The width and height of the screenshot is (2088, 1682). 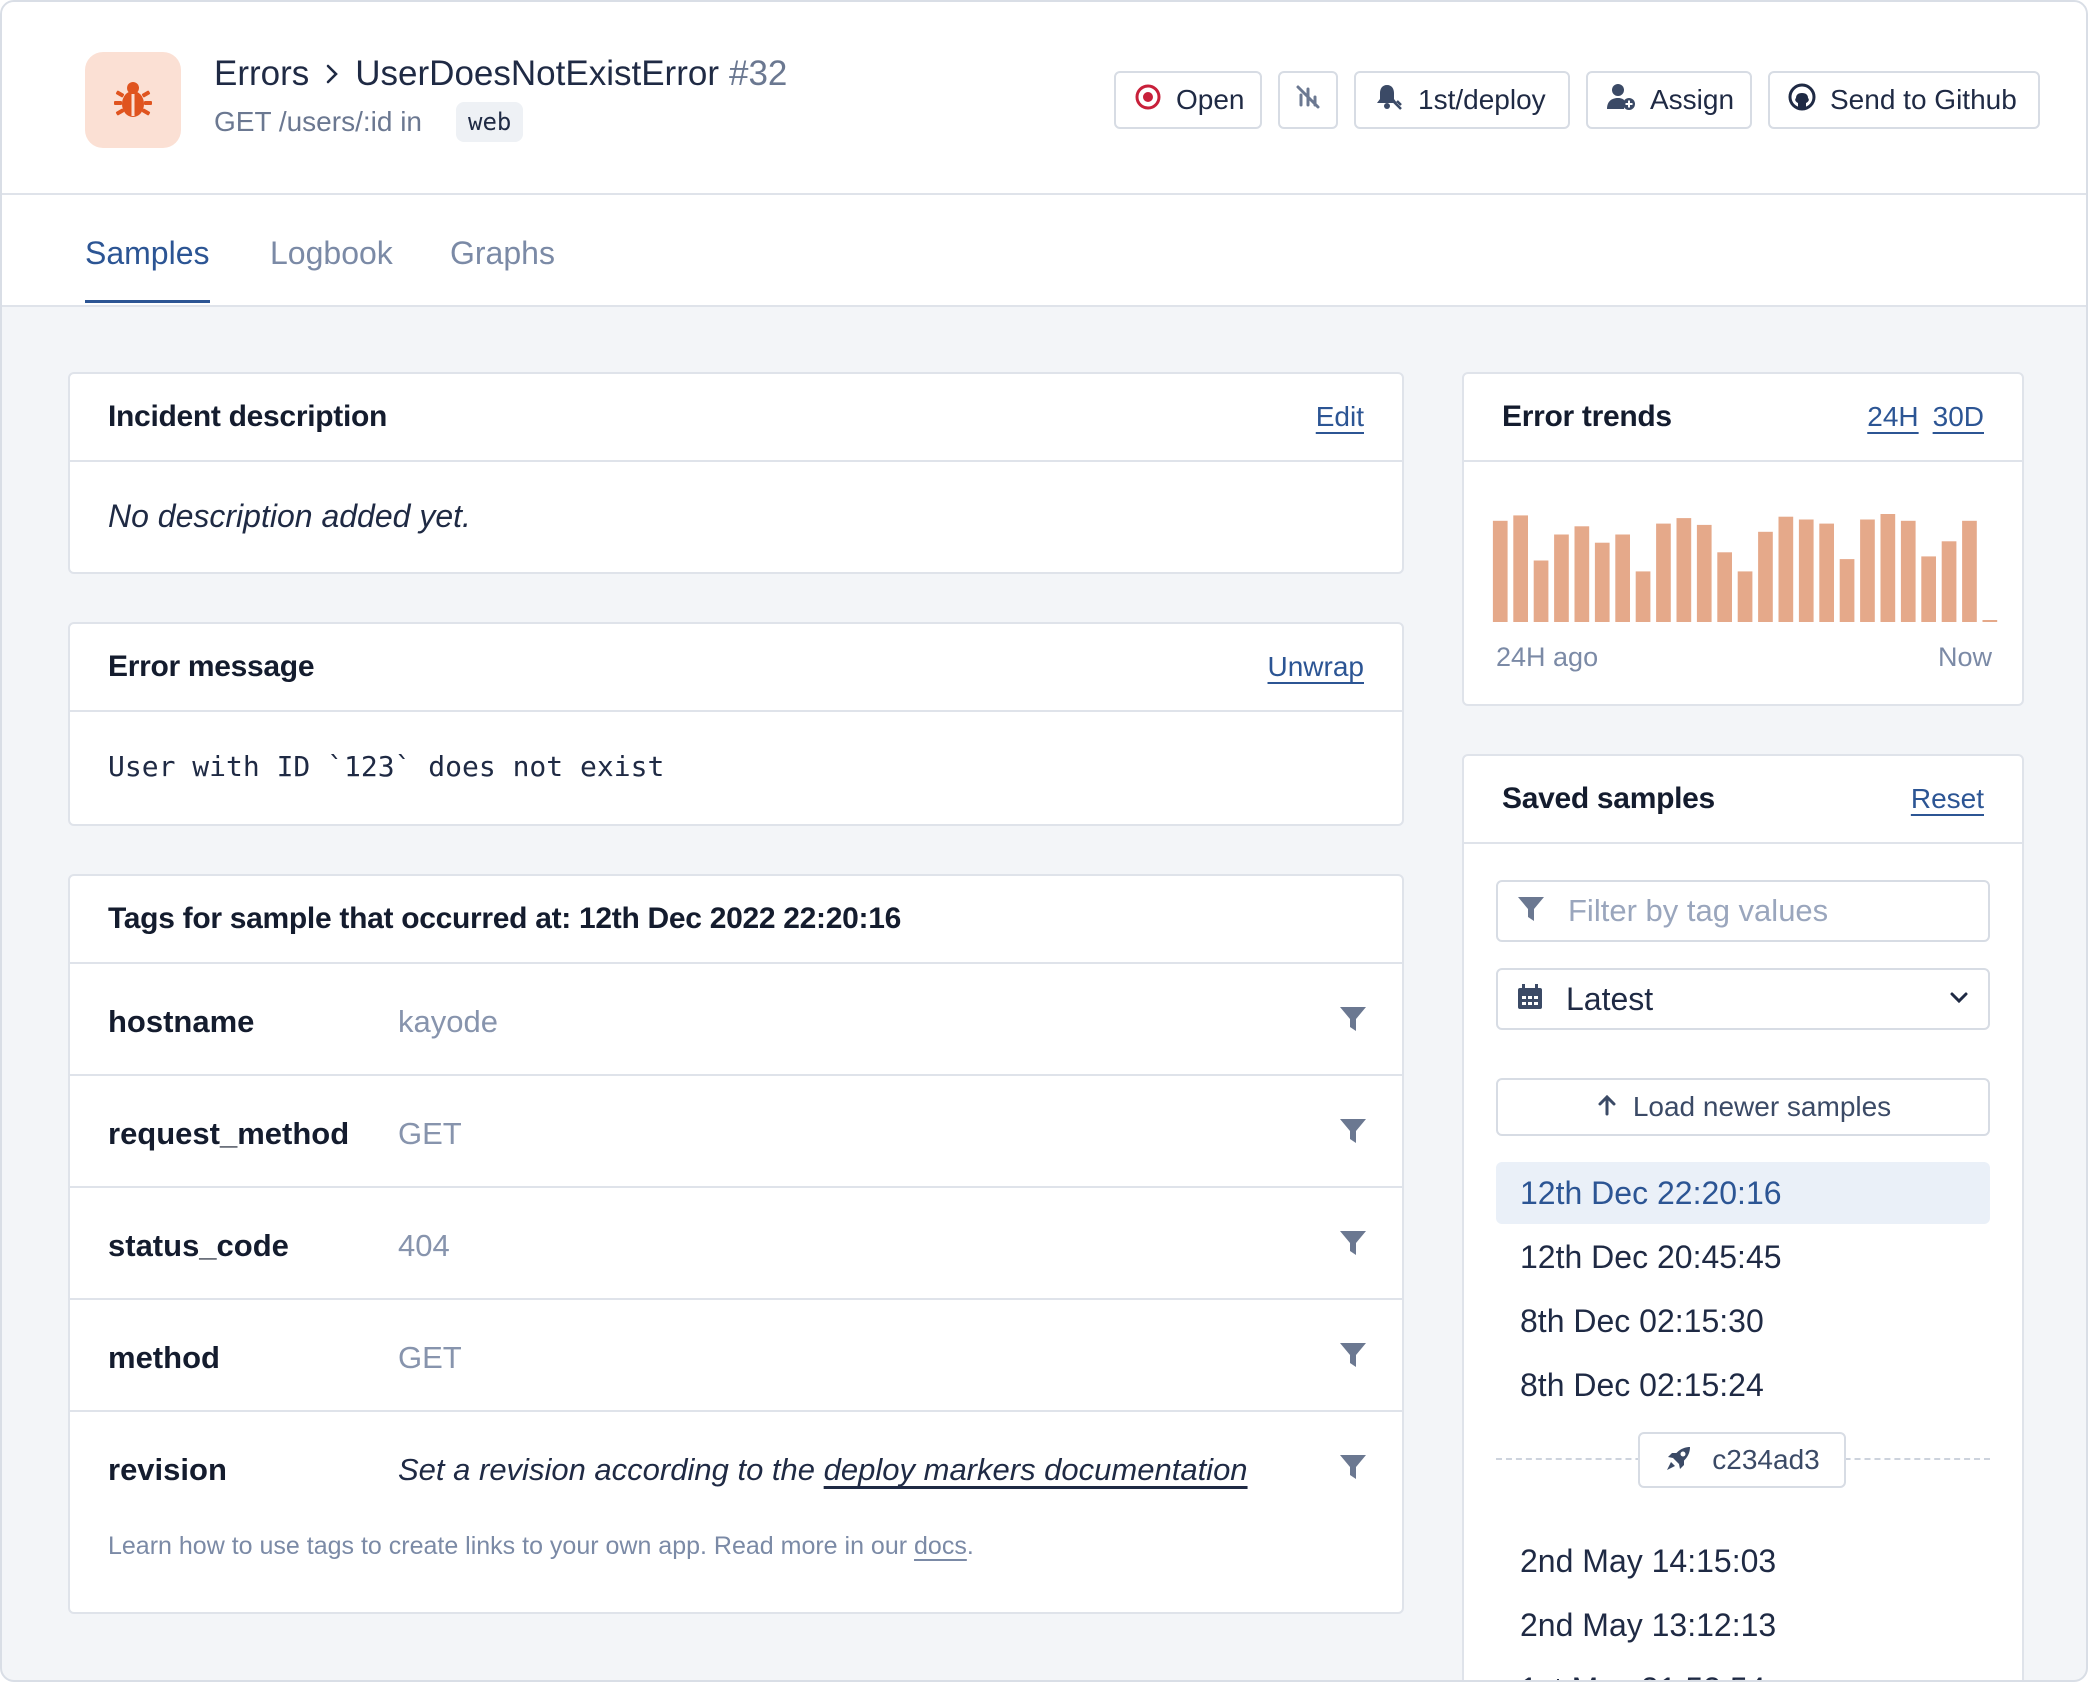 I want to click on bell-icon, so click(x=1389, y=100).